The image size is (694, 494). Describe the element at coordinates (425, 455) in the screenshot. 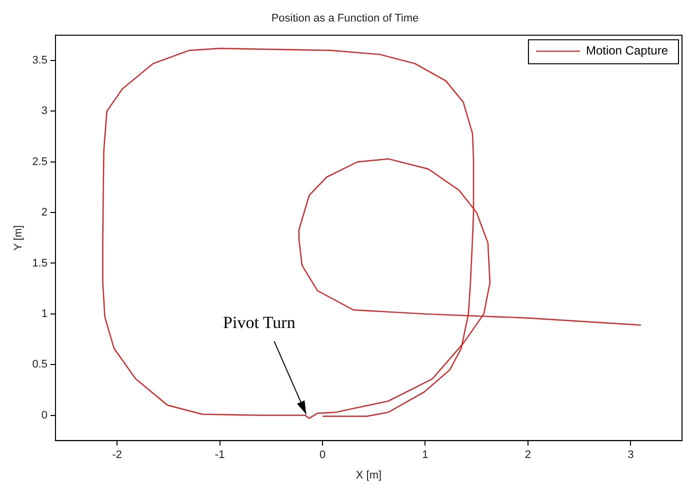

I see `x-tick-label: 1` at that location.